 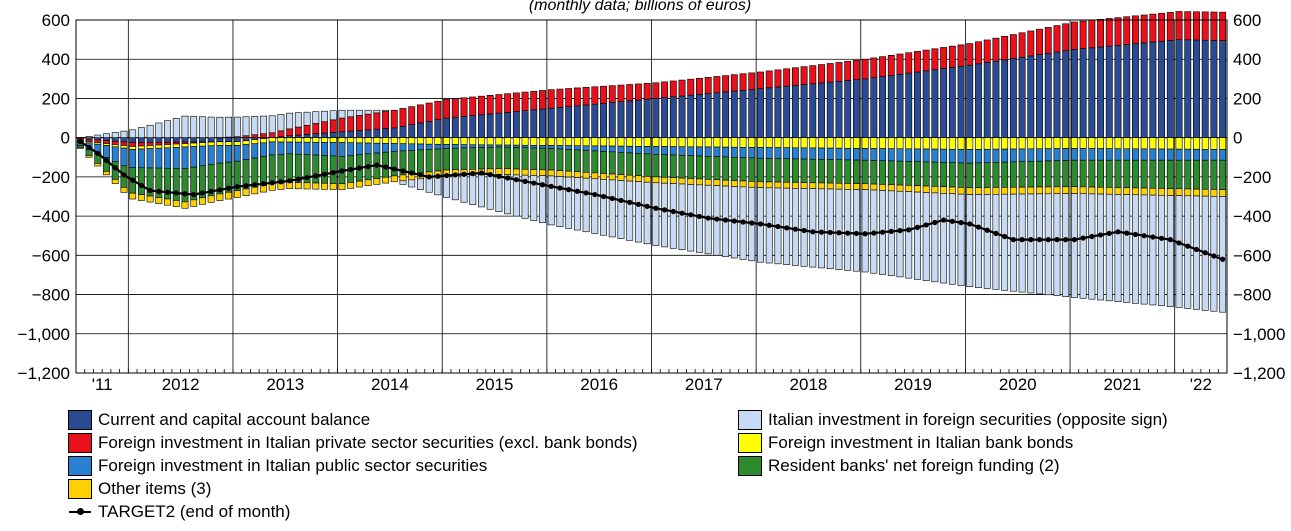 I want to click on legend-label-current-account: Current and capital account balance, so click(x=234, y=419).